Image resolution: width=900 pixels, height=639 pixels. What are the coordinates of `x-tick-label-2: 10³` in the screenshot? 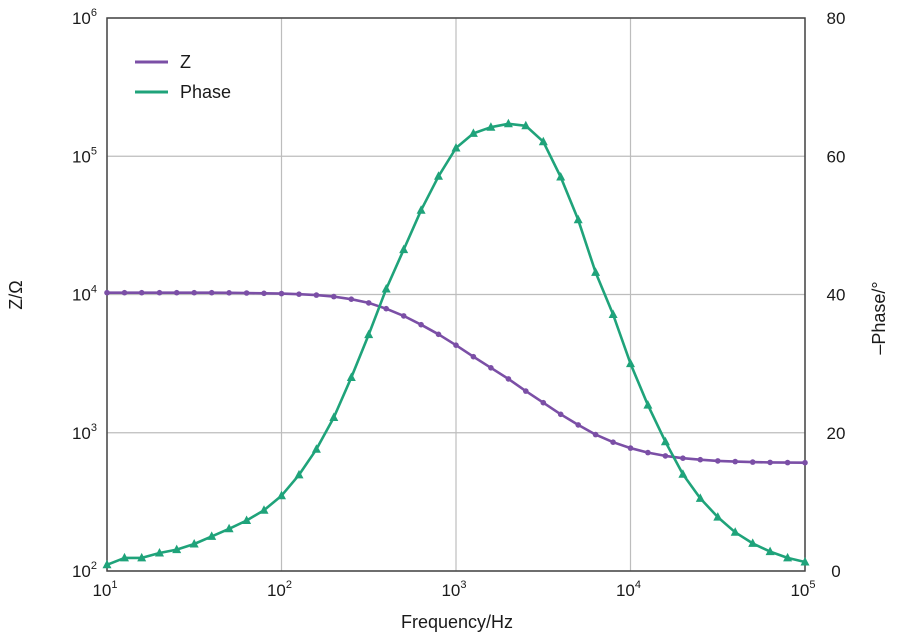 It's located at (453, 589).